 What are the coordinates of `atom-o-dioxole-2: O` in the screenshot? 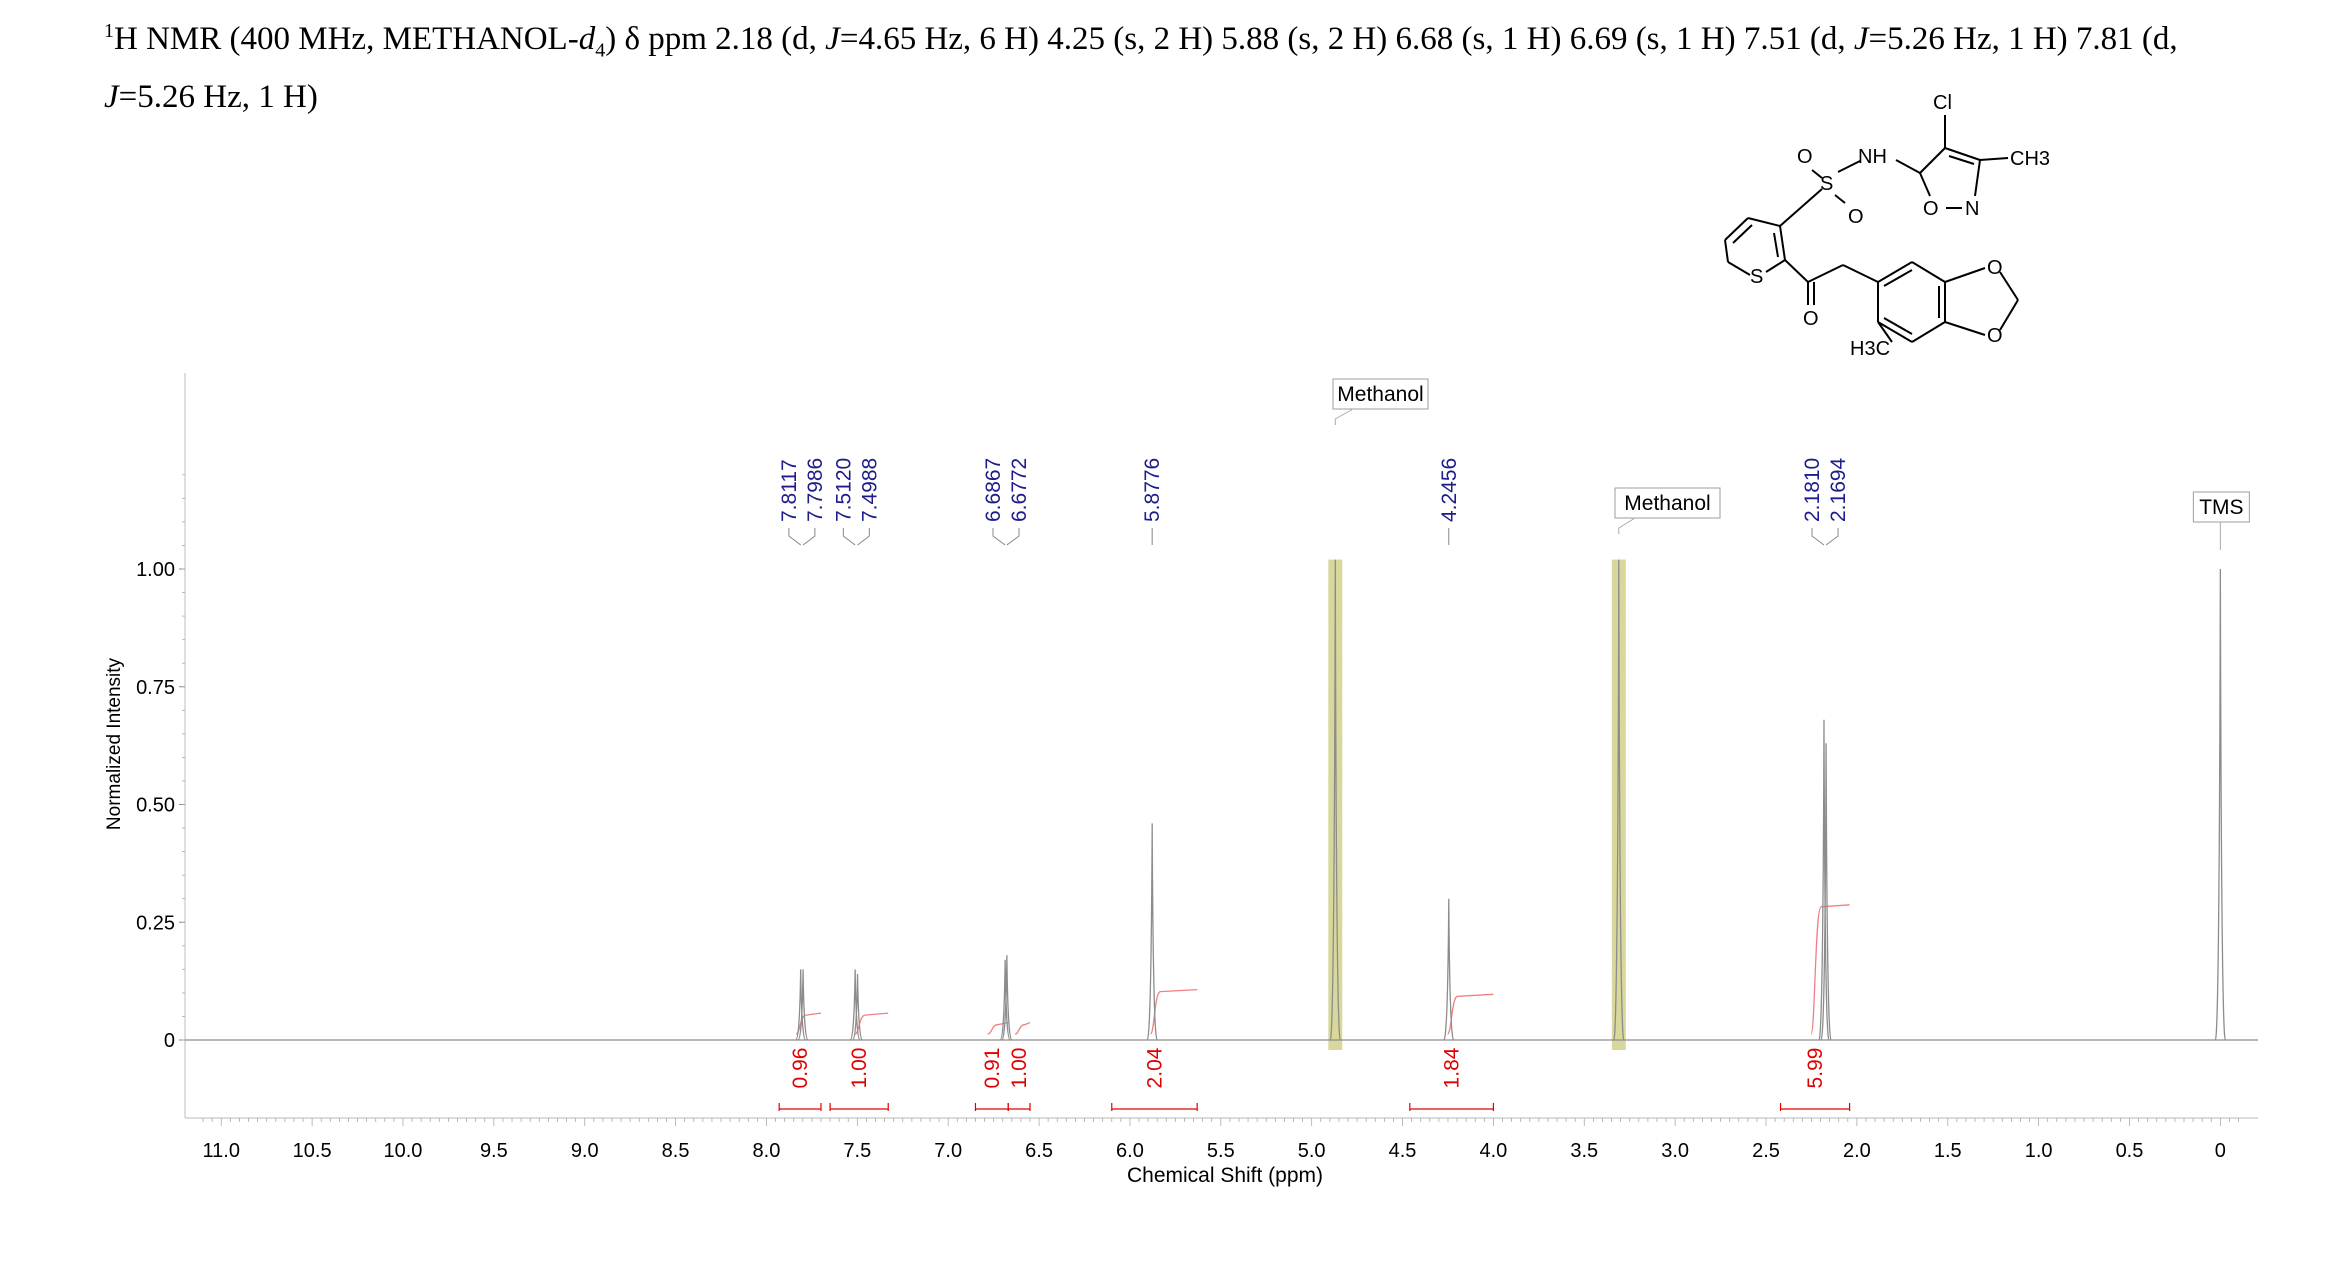 It's located at (1995, 336).